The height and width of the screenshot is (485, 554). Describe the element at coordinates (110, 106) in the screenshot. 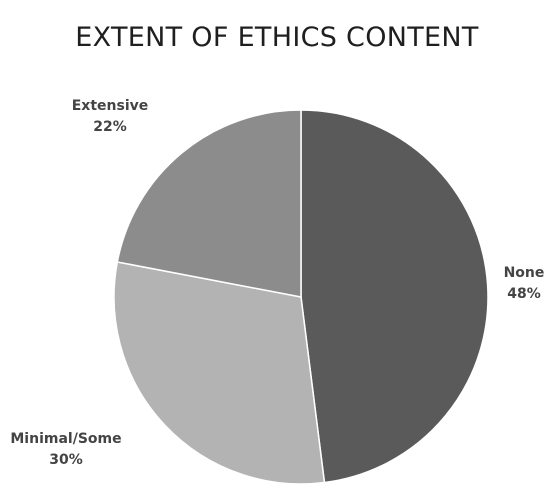

I see `slice-label-name: Extensive` at that location.